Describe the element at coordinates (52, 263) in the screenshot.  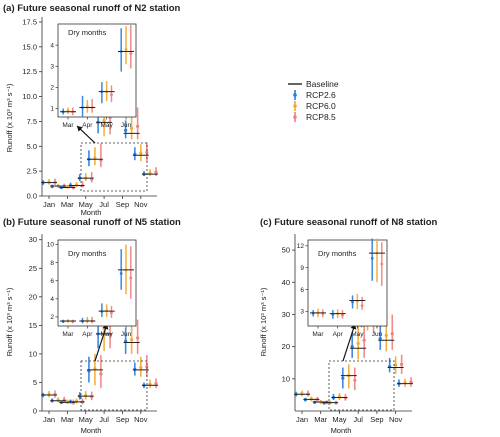
I see `inset-y-tick-label: 8` at that location.